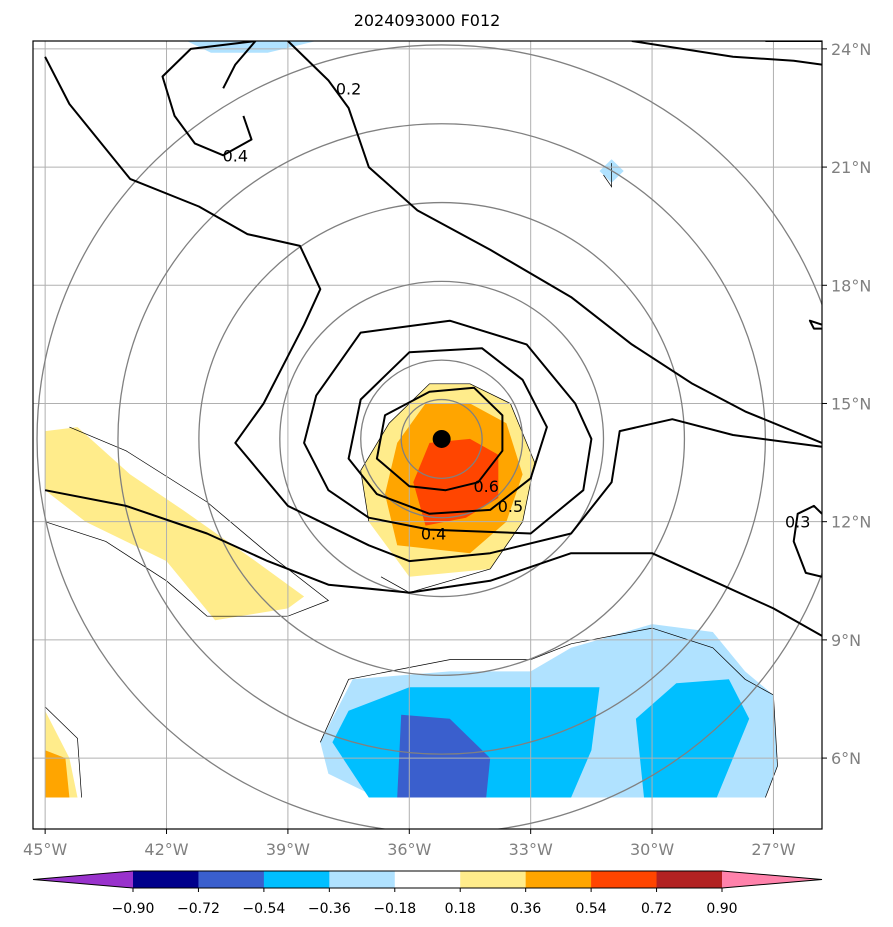 The image size is (893, 927). What do you see at coordinates (772, 879) in the screenshot?
I see `colorbar-extend-high` at bounding box center [772, 879].